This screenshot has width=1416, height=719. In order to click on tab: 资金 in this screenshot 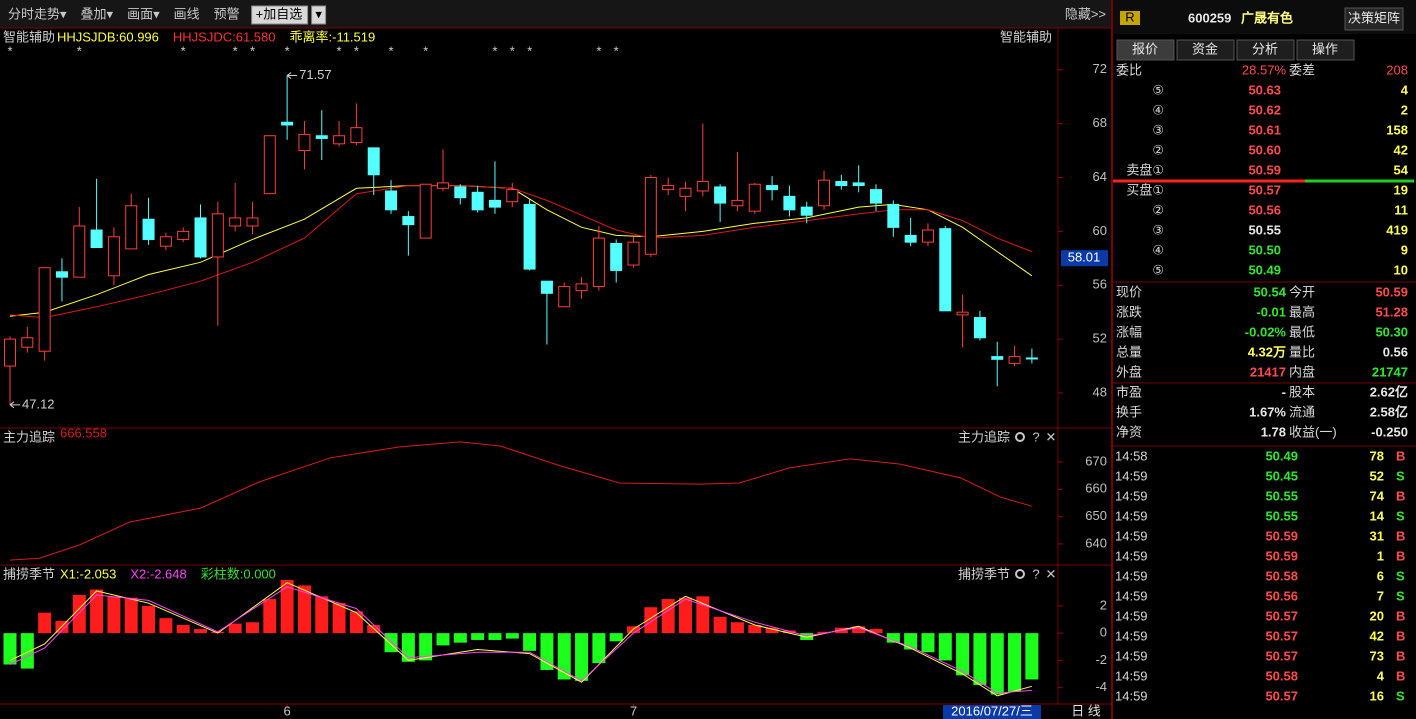, I will do `click(1205, 48)`.